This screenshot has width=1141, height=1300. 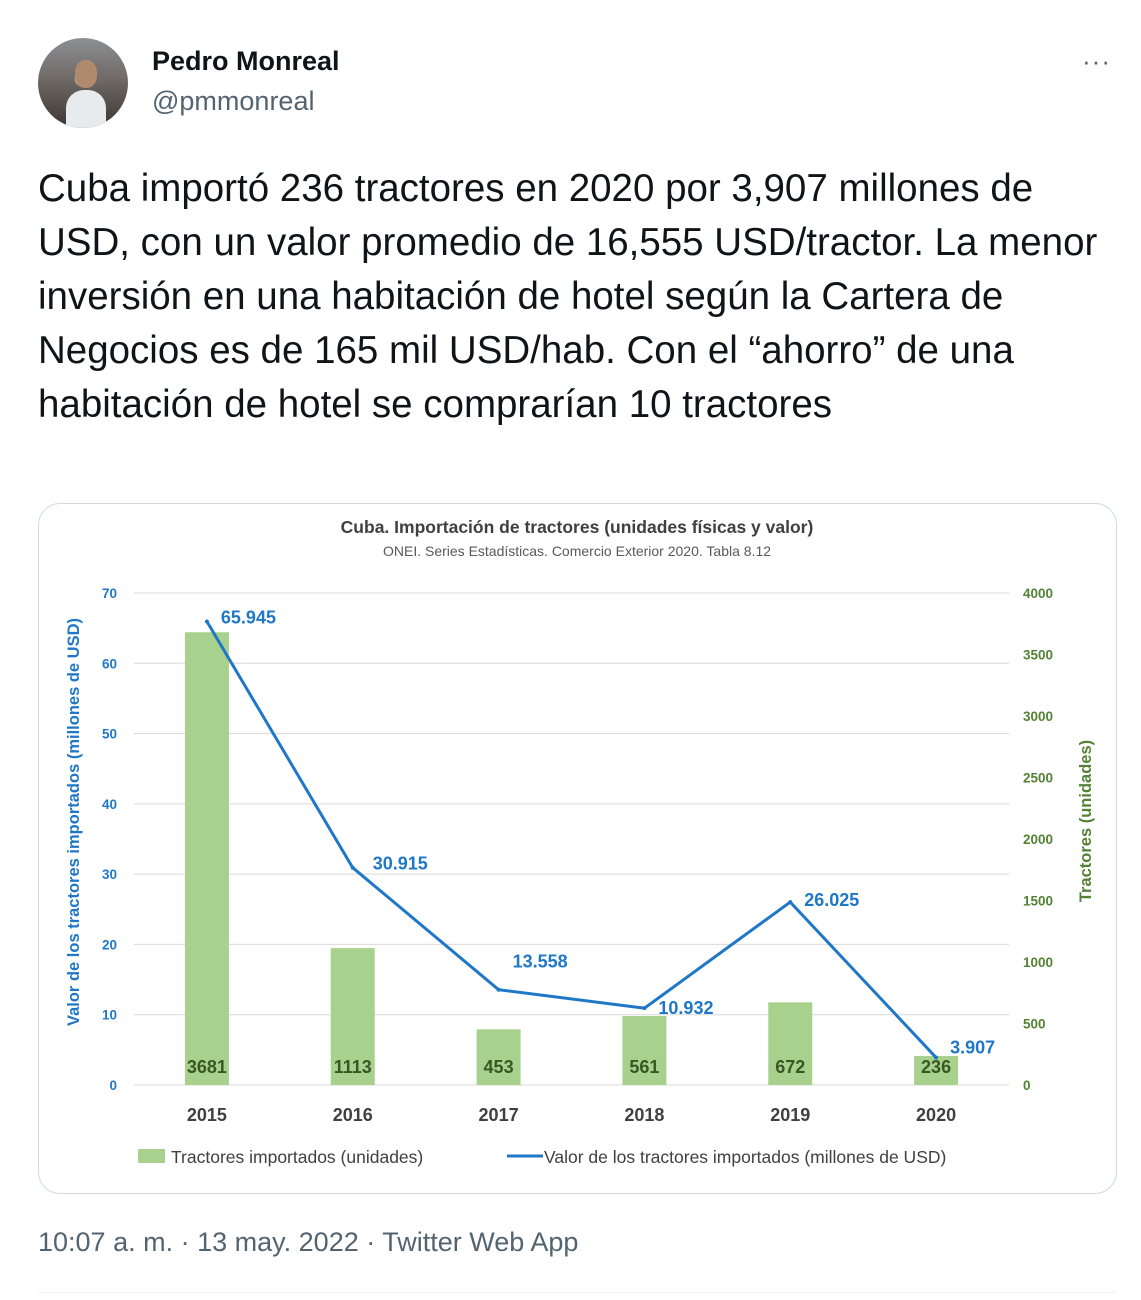 What do you see at coordinates (109, 874) in the screenshot?
I see `y-left-tick-label: 30` at bounding box center [109, 874].